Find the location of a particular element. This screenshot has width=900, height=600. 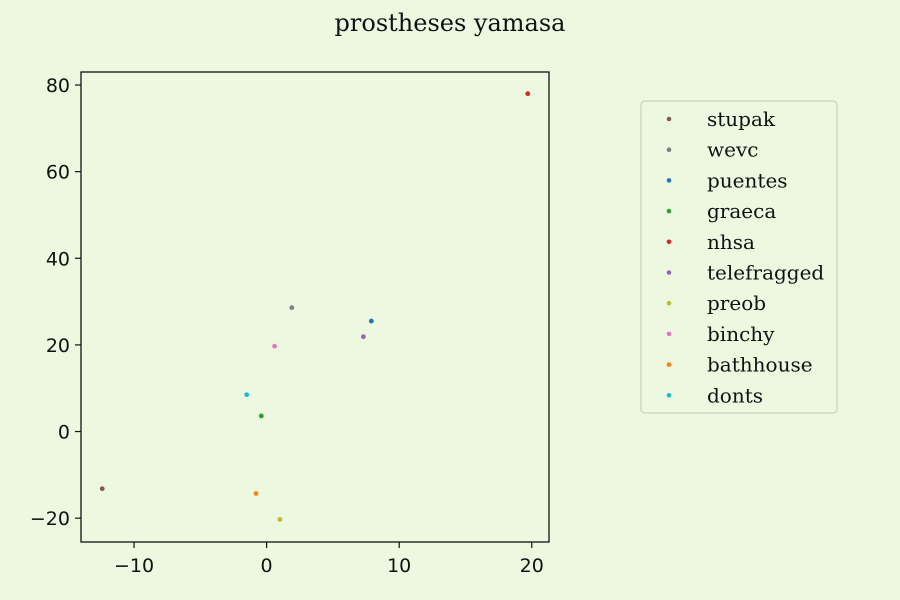

legend-label-preob: preob is located at coordinates (736, 303).